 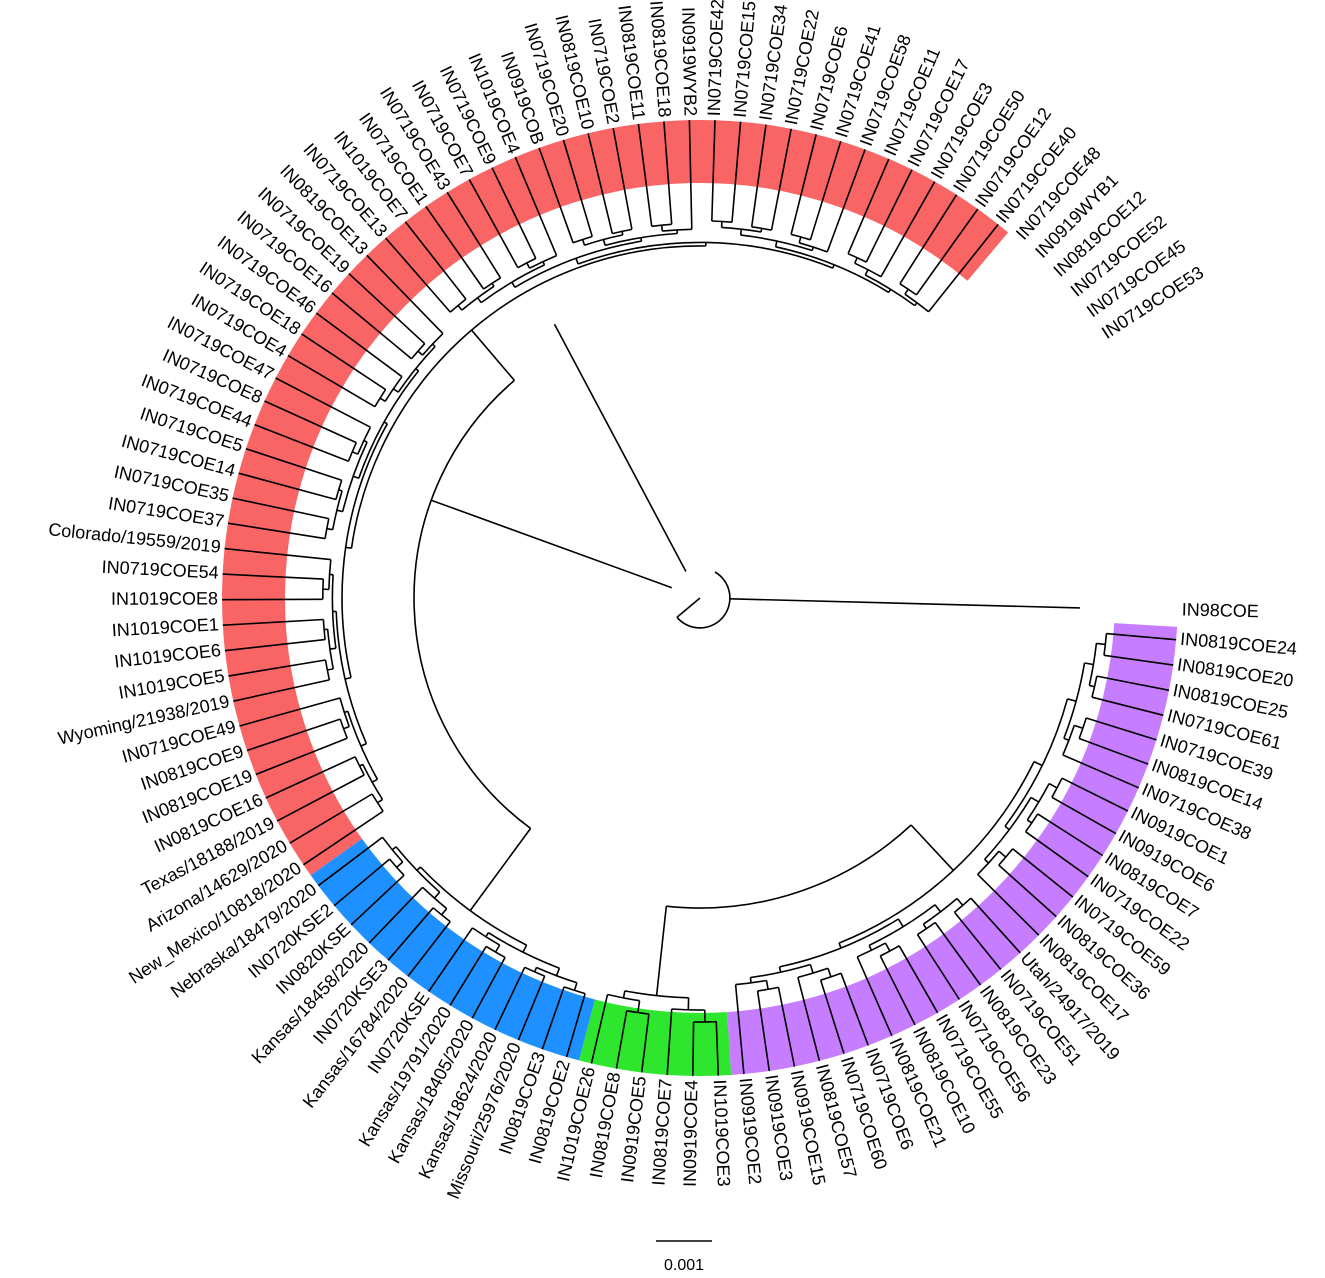 I want to click on clade-band-blue, so click(x=452, y=949).